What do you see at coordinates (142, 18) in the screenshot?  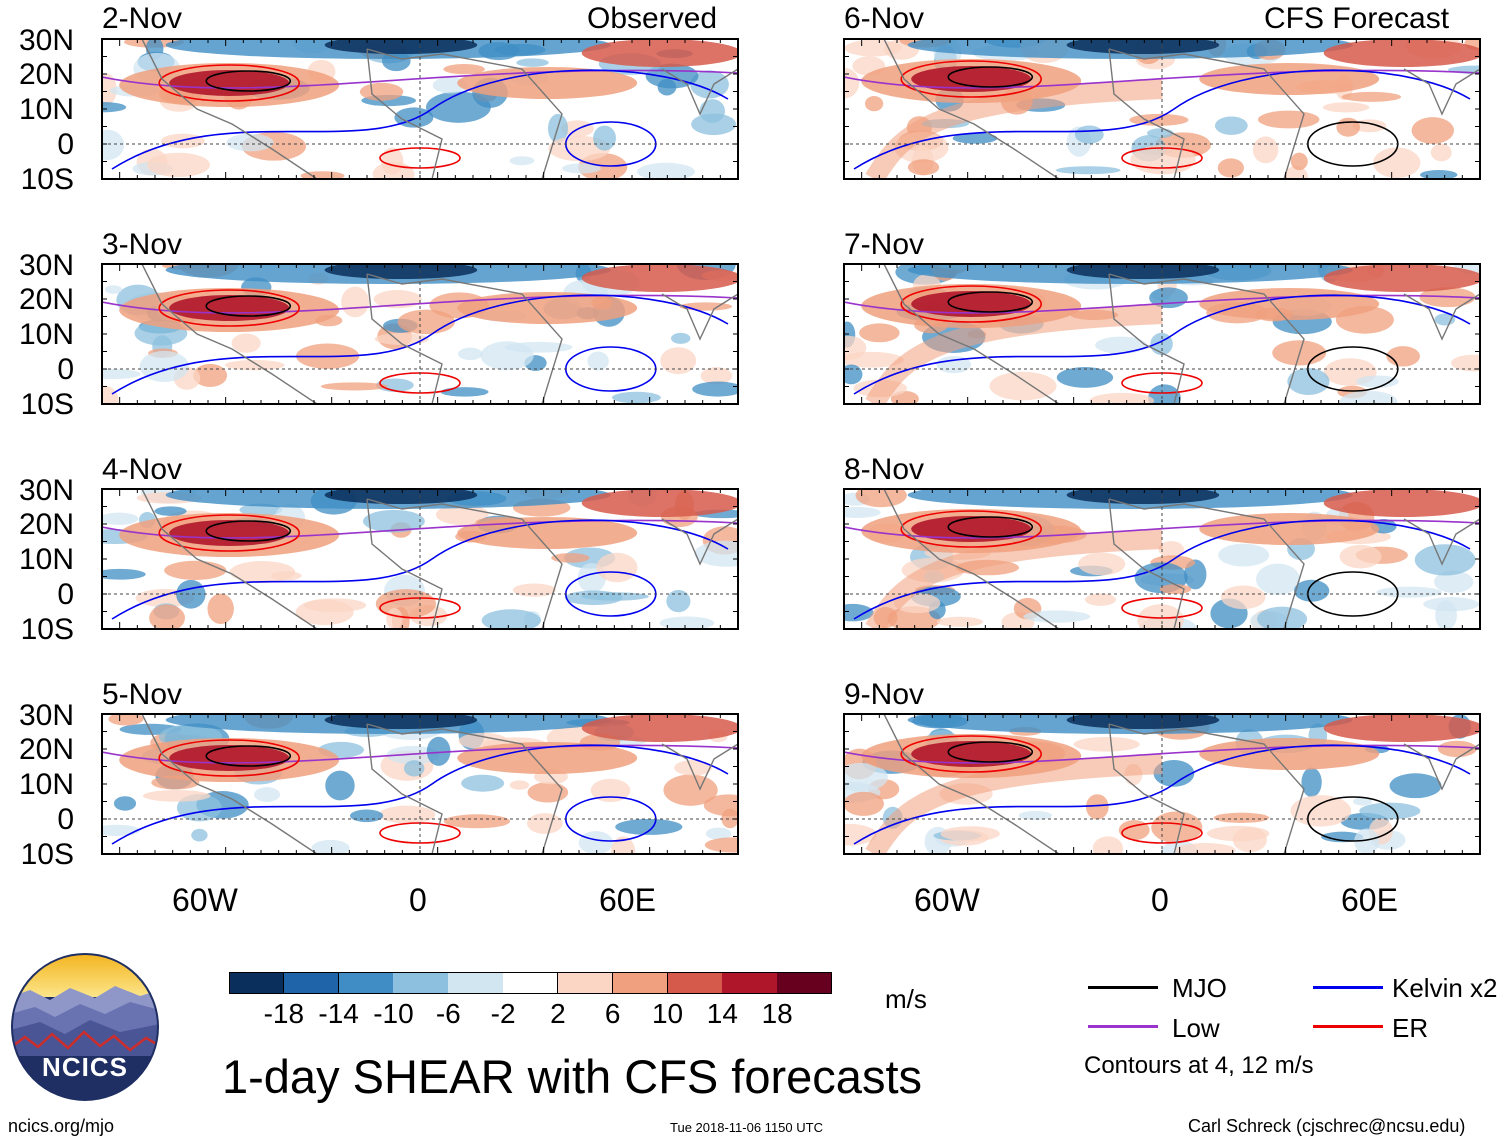 I see `panel-date-2nov: 2-Nov` at bounding box center [142, 18].